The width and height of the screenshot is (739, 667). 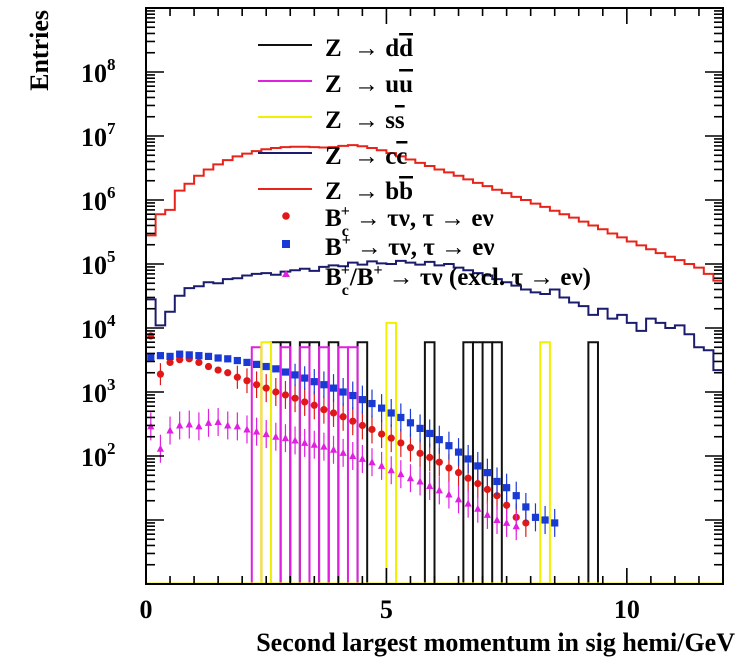 I want to click on y-tick-label: 10², so click(x=98, y=455).